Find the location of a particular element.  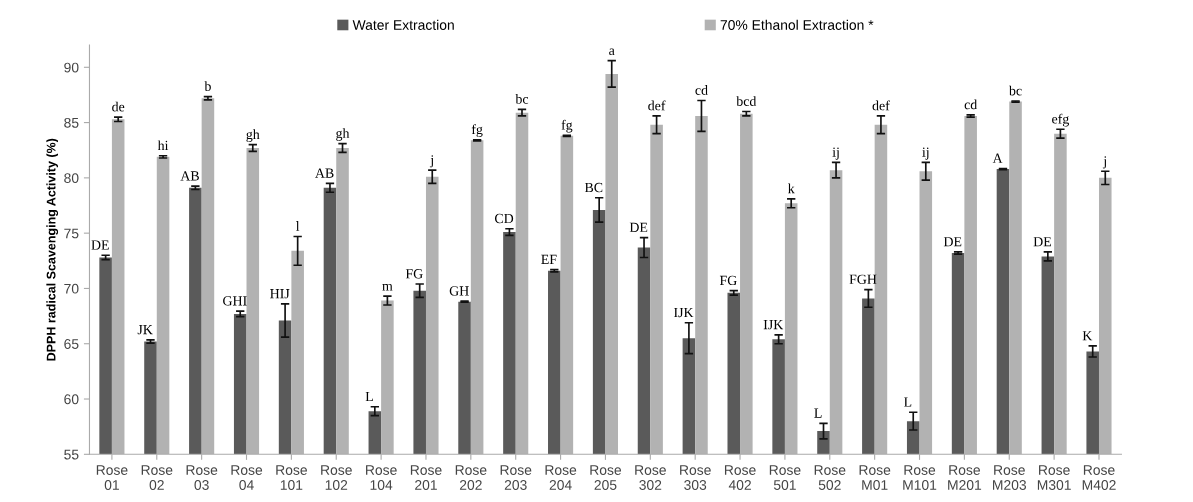

x-tick-label: Rose 201 is located at coordinates (426, 477).